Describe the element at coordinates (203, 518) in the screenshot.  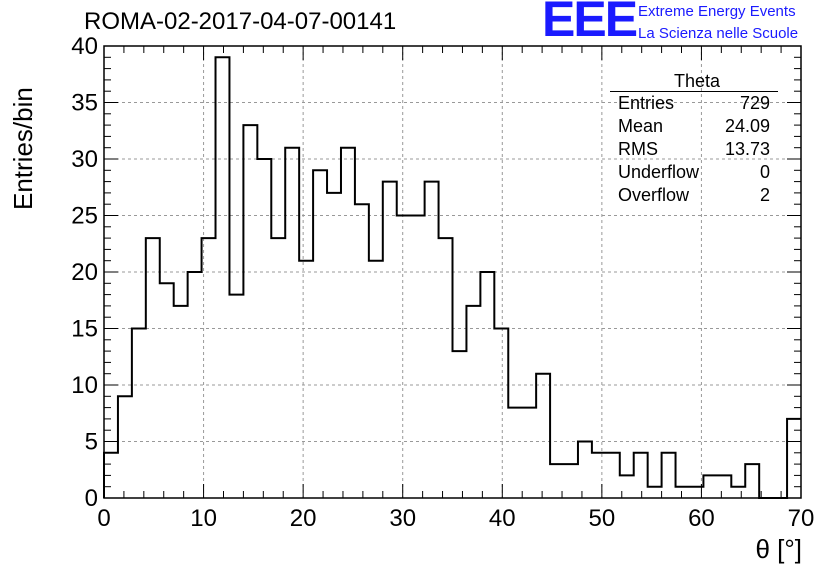
I see `x-tick-label: 10` at that location.